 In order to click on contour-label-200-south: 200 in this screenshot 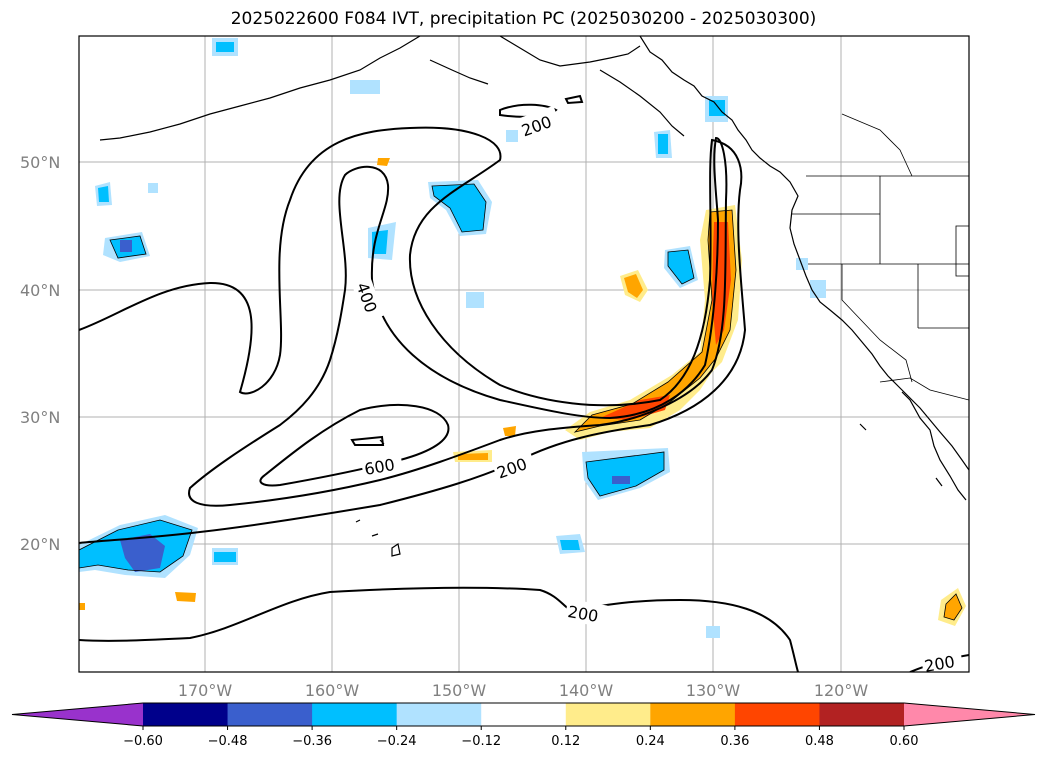, I will do `click(582, 614)`.